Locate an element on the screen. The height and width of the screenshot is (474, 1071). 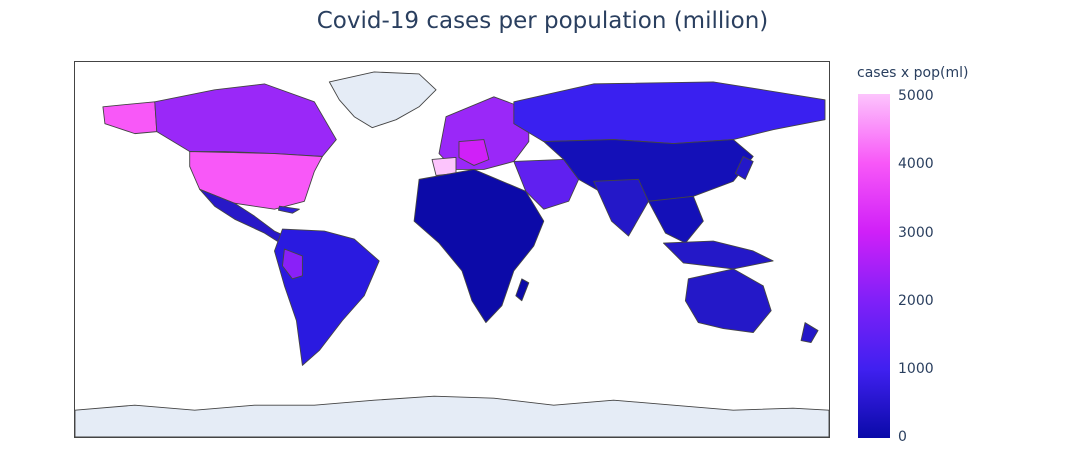
map-title: Covid-19 cases per population (million) is located at coordinates (542, 21).